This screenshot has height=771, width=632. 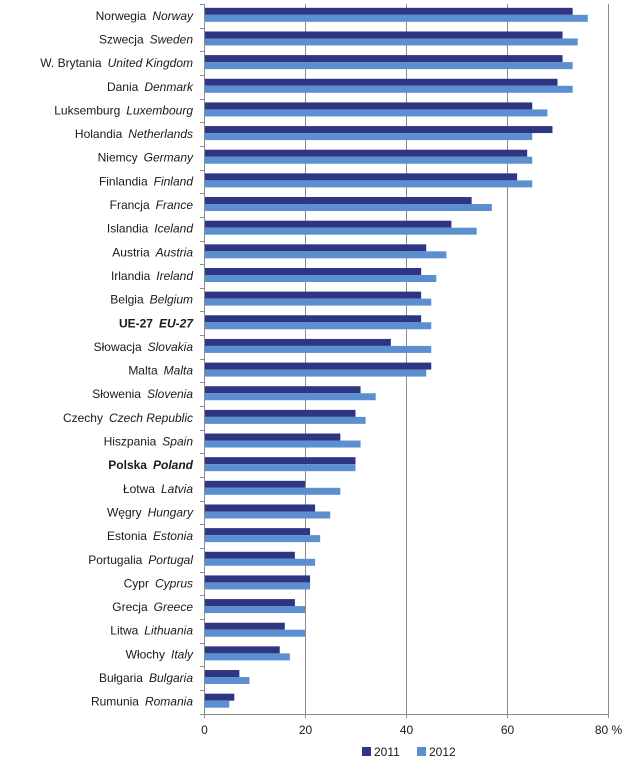 I want to click on category-label-luxembourg: Luksemburg Luxembourg, so click(x=123, y=110).